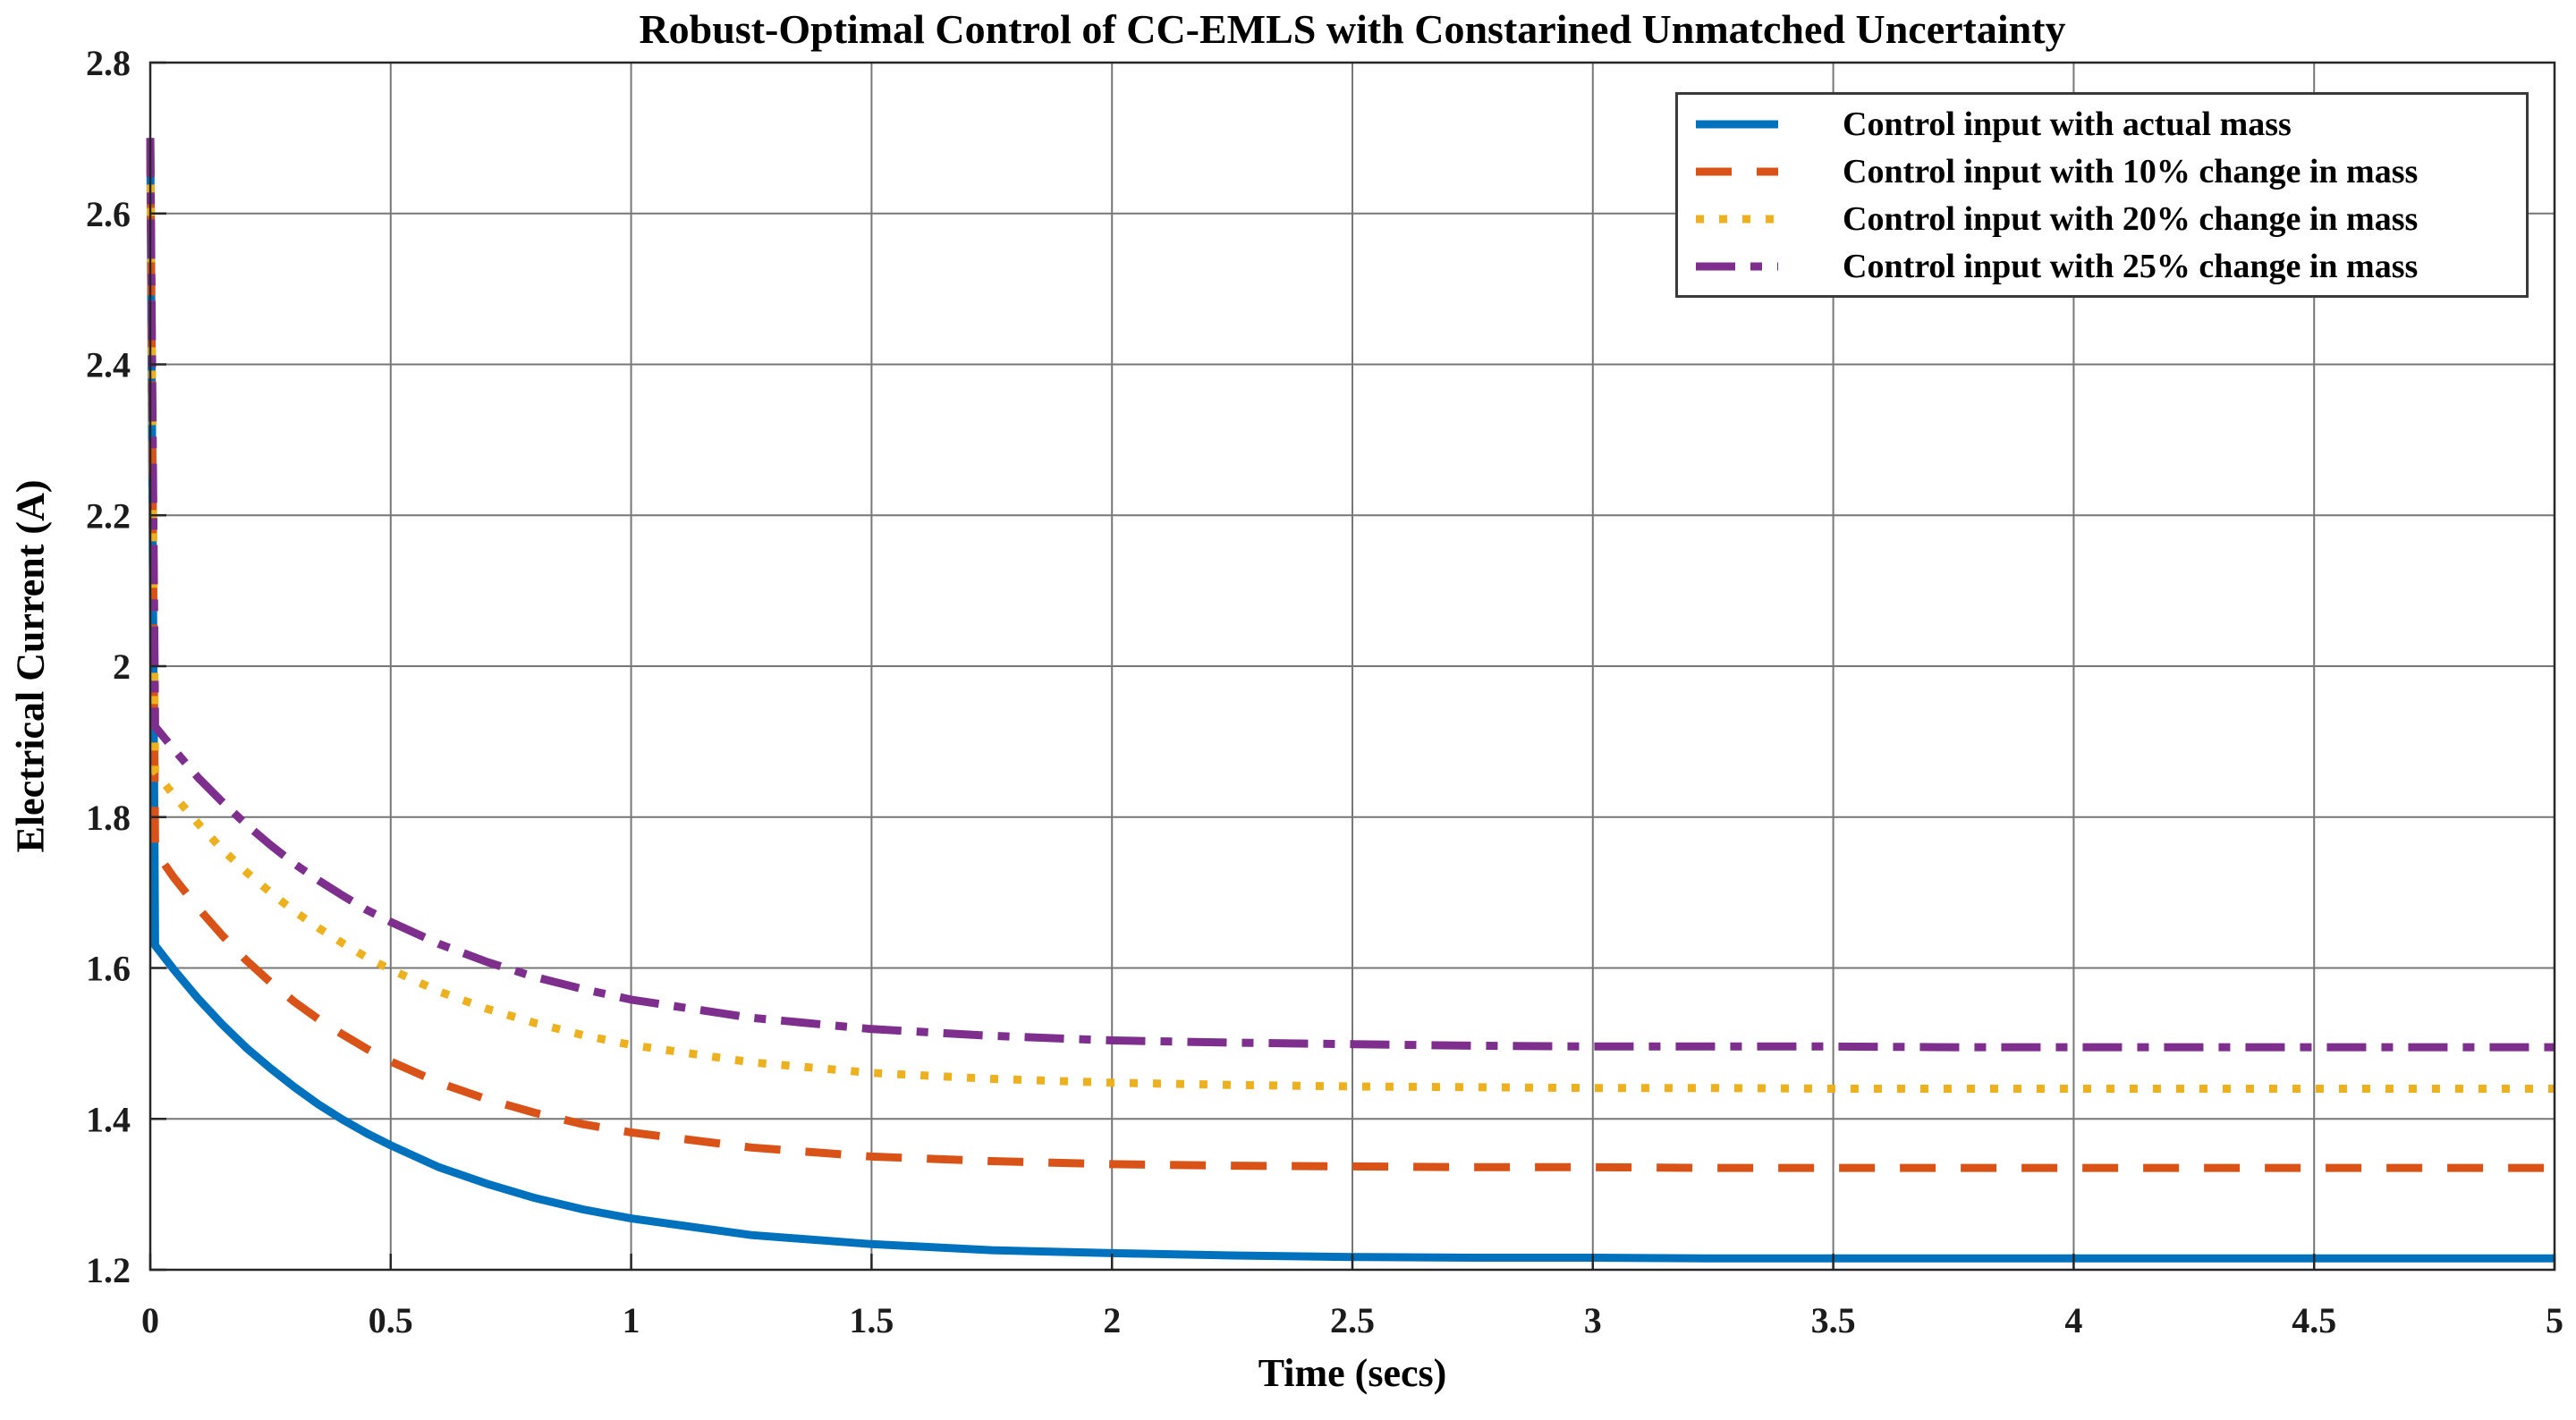 The image size is (2576, 1420). What do you see at coordinates (1737, 124) in the screenshot?
I see `legend-line-sample-solid` at bounding box center [1737, 124].